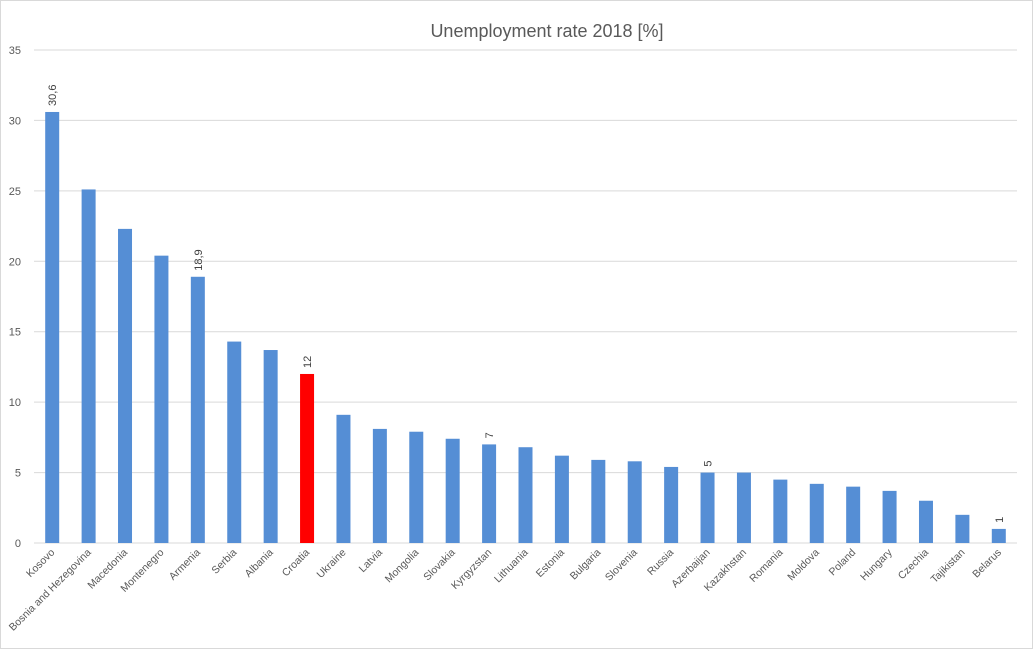 The image size is (1033, 653). Describe the element at coordinates (343, 478) in the screenshot. I see `bar-ukraine` at that location.